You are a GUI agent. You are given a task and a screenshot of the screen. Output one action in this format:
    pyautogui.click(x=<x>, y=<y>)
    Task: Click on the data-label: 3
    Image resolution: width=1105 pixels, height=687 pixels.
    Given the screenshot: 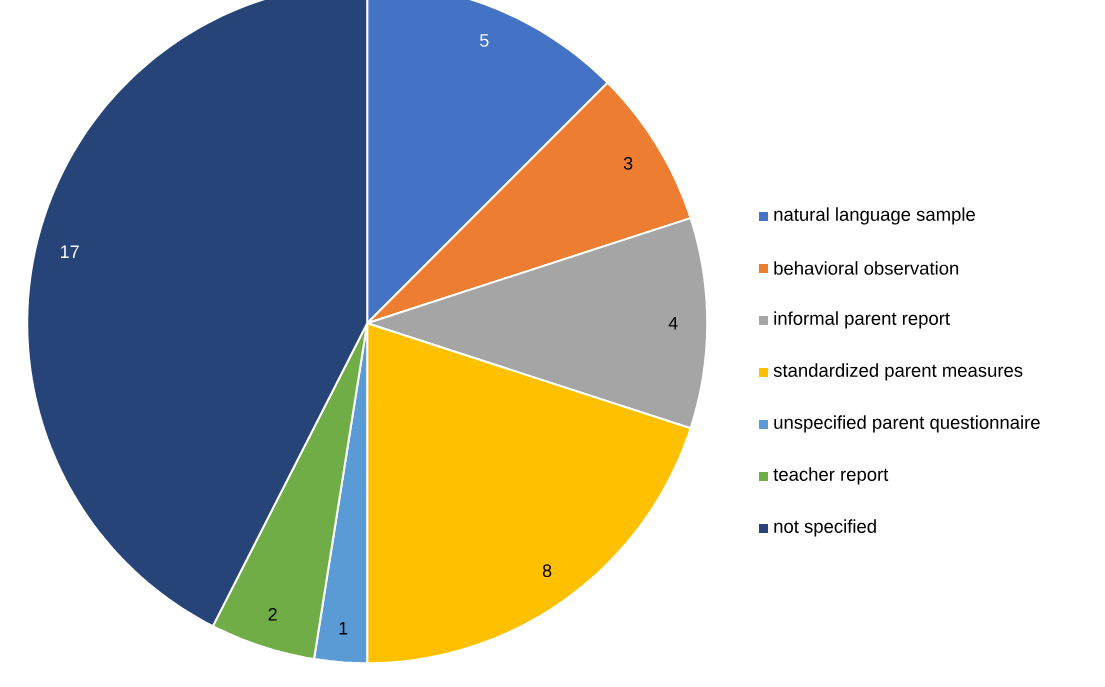 What is the action you would take?
    pyautogui.click(x=628, y=163)
    